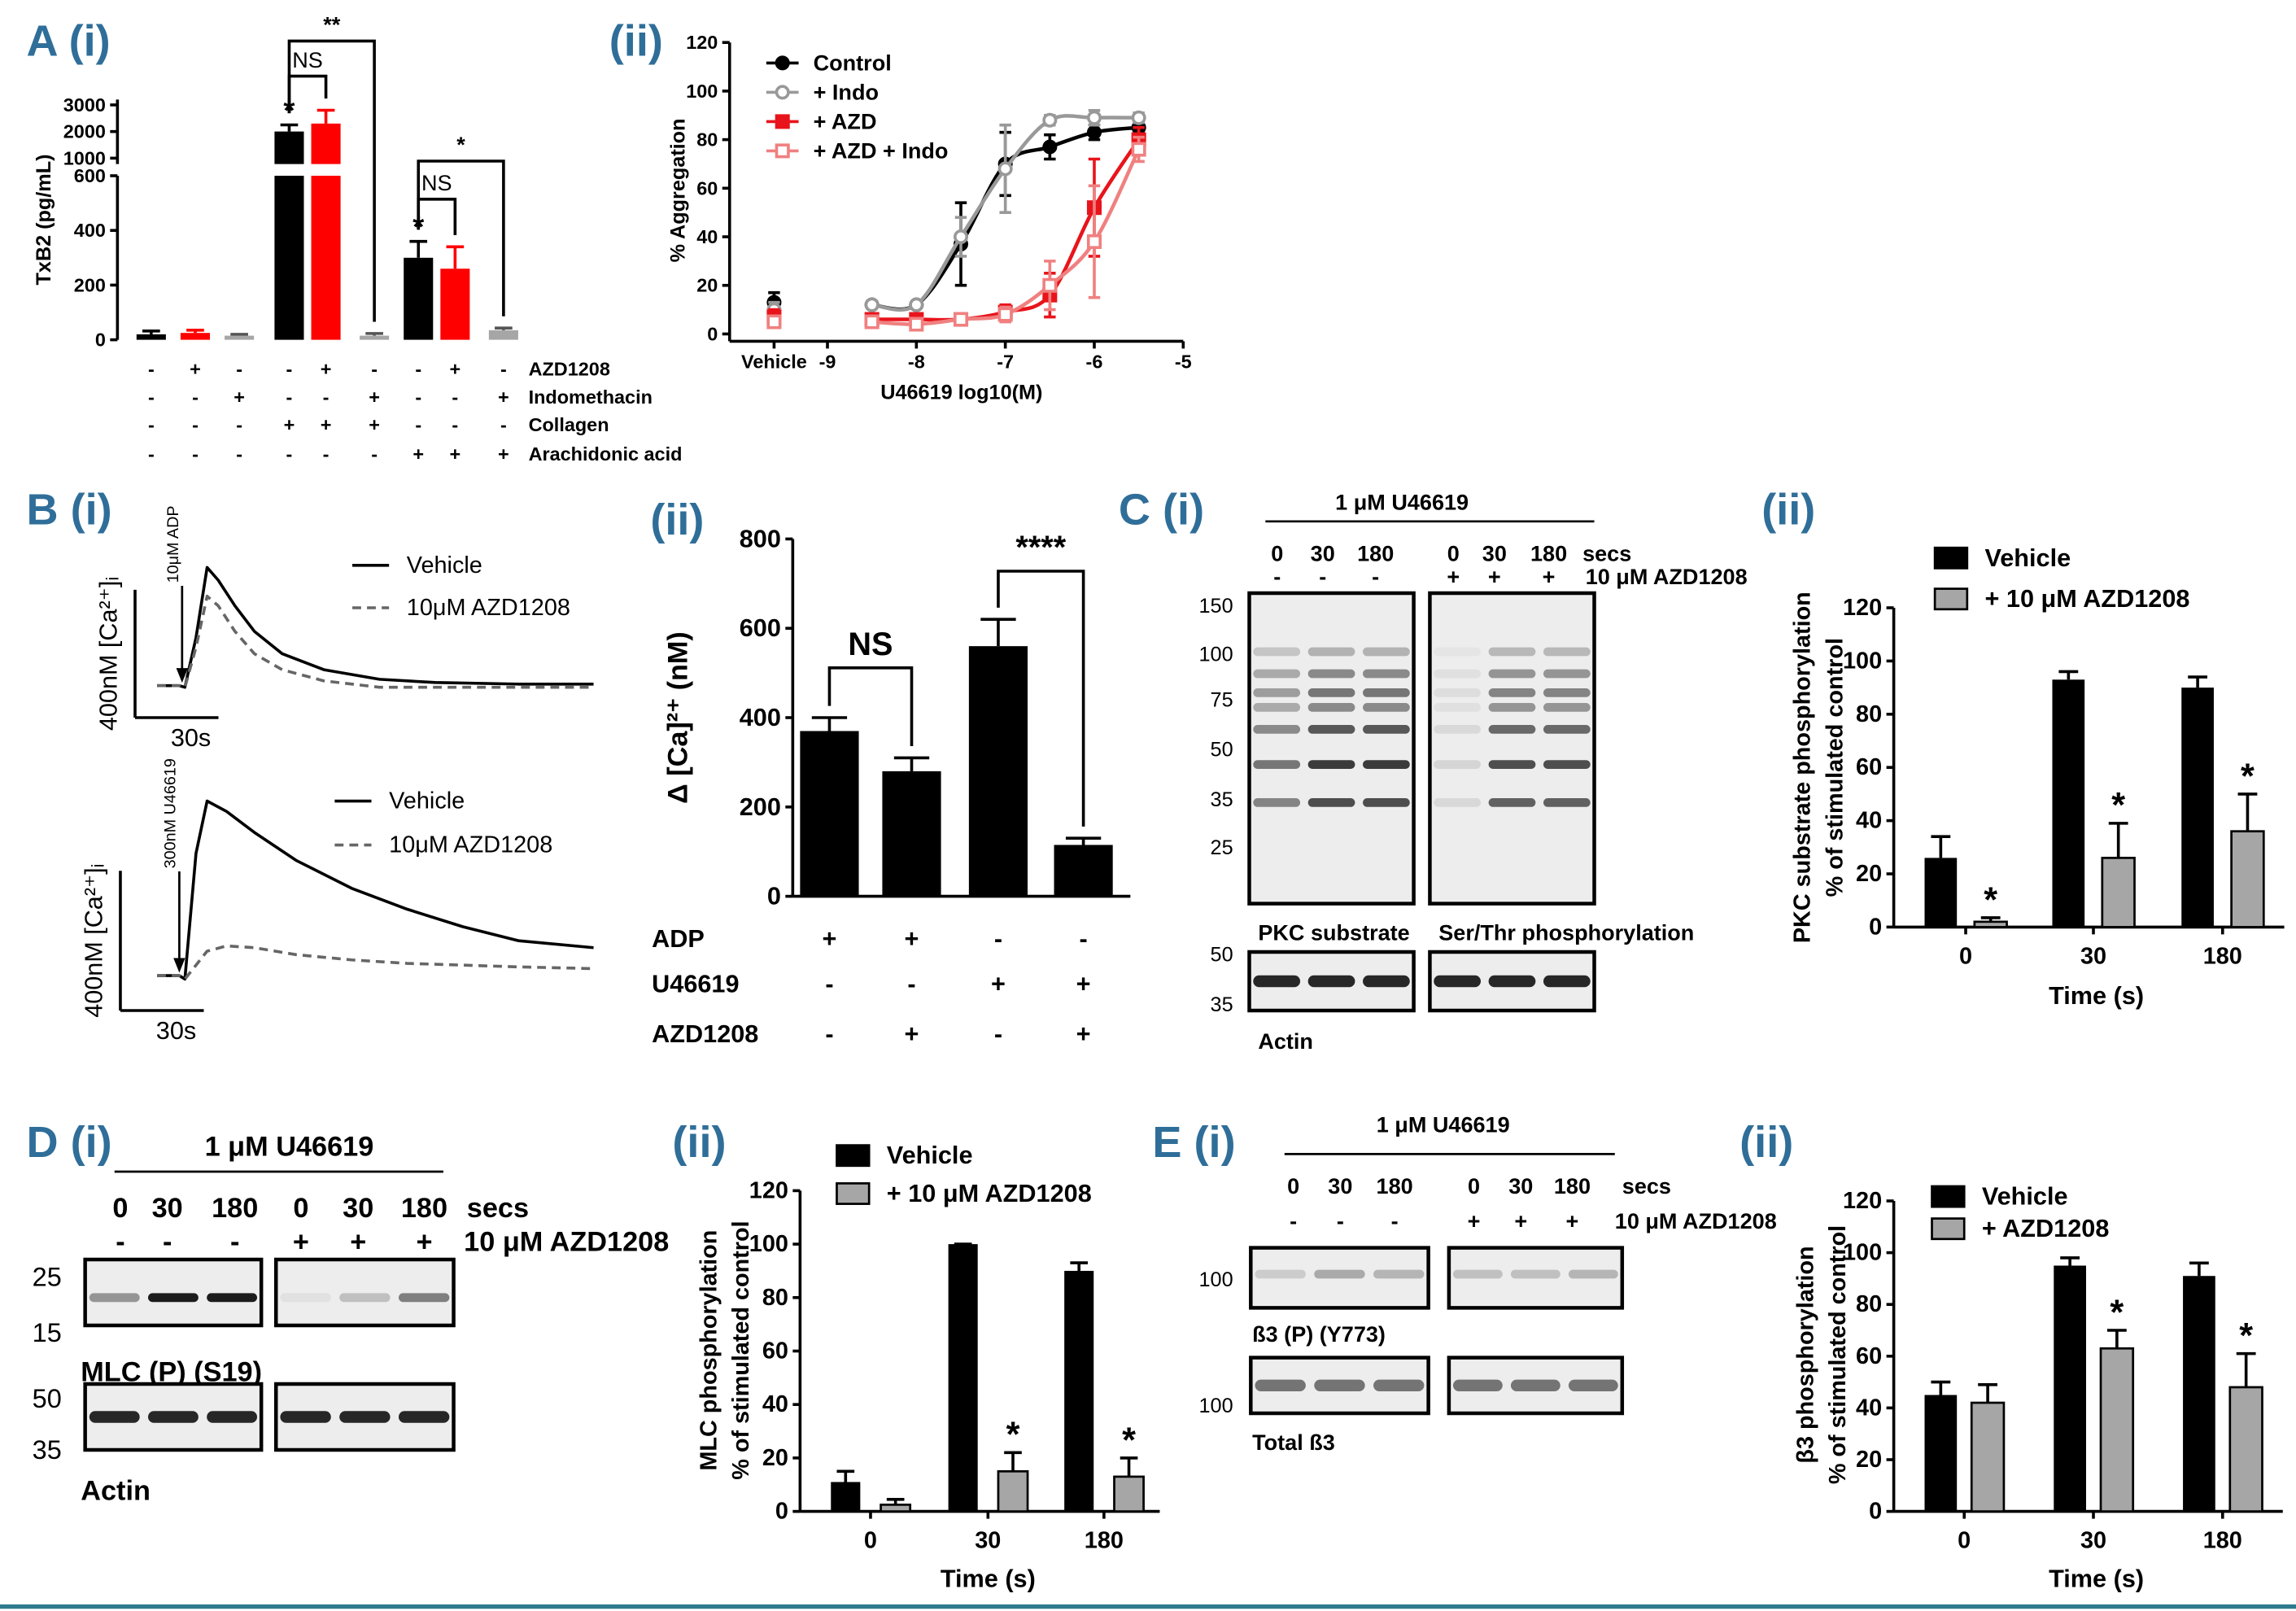  Describe the element at coordinates (705, 1034) in the screenshot. I see `condition-label: AZD1208` at that location.